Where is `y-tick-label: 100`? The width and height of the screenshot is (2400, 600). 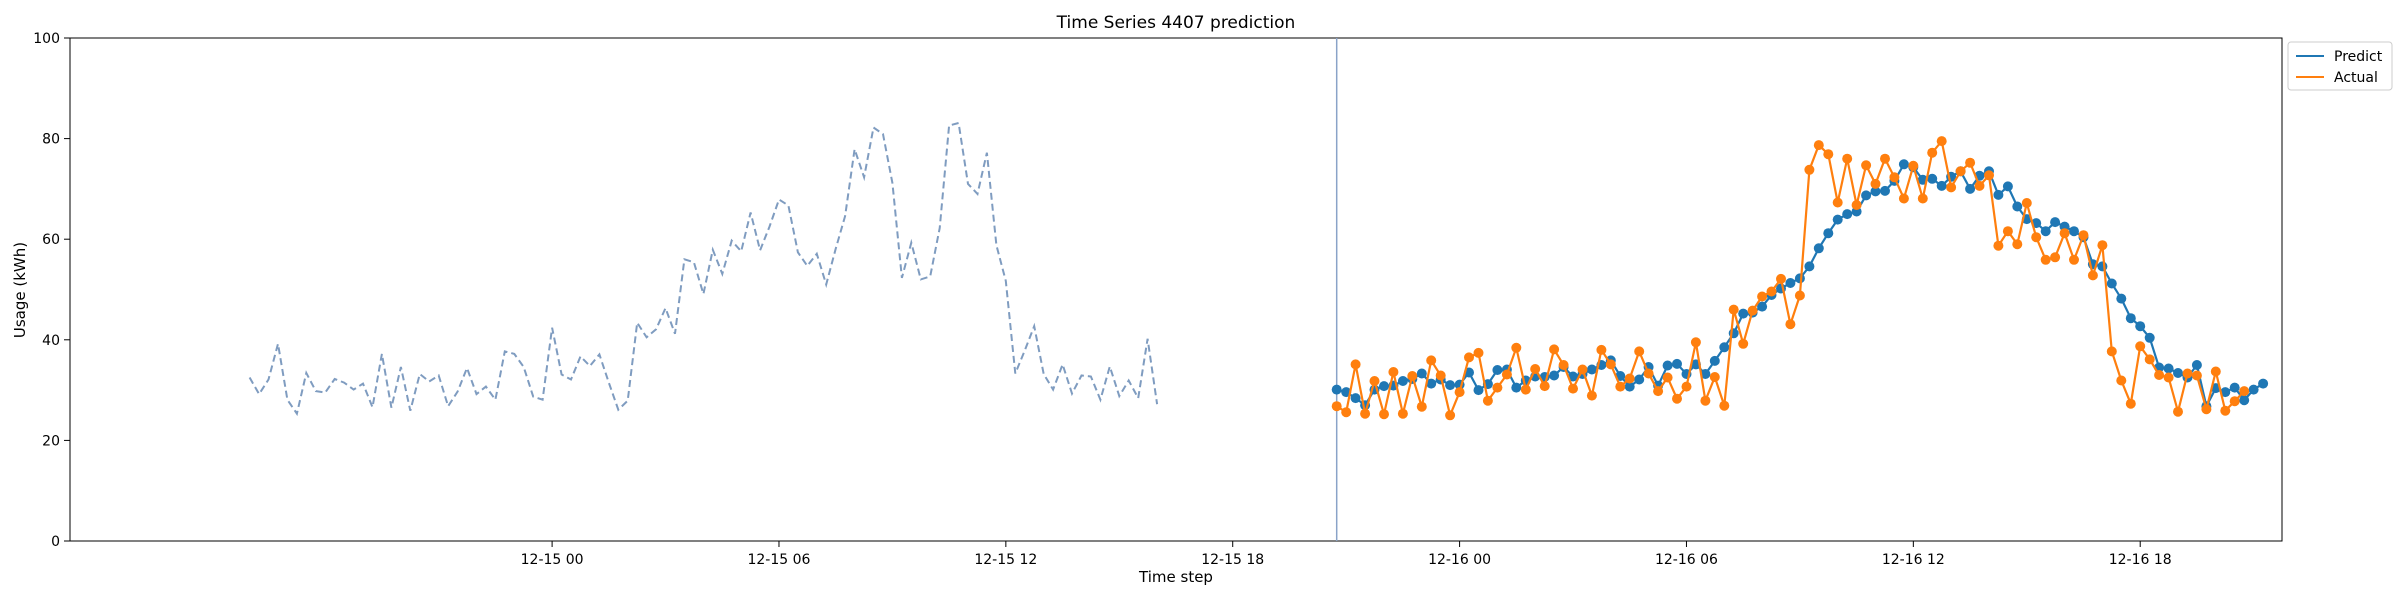 y-tick-label: 100 is located at coordinates (46, 39).